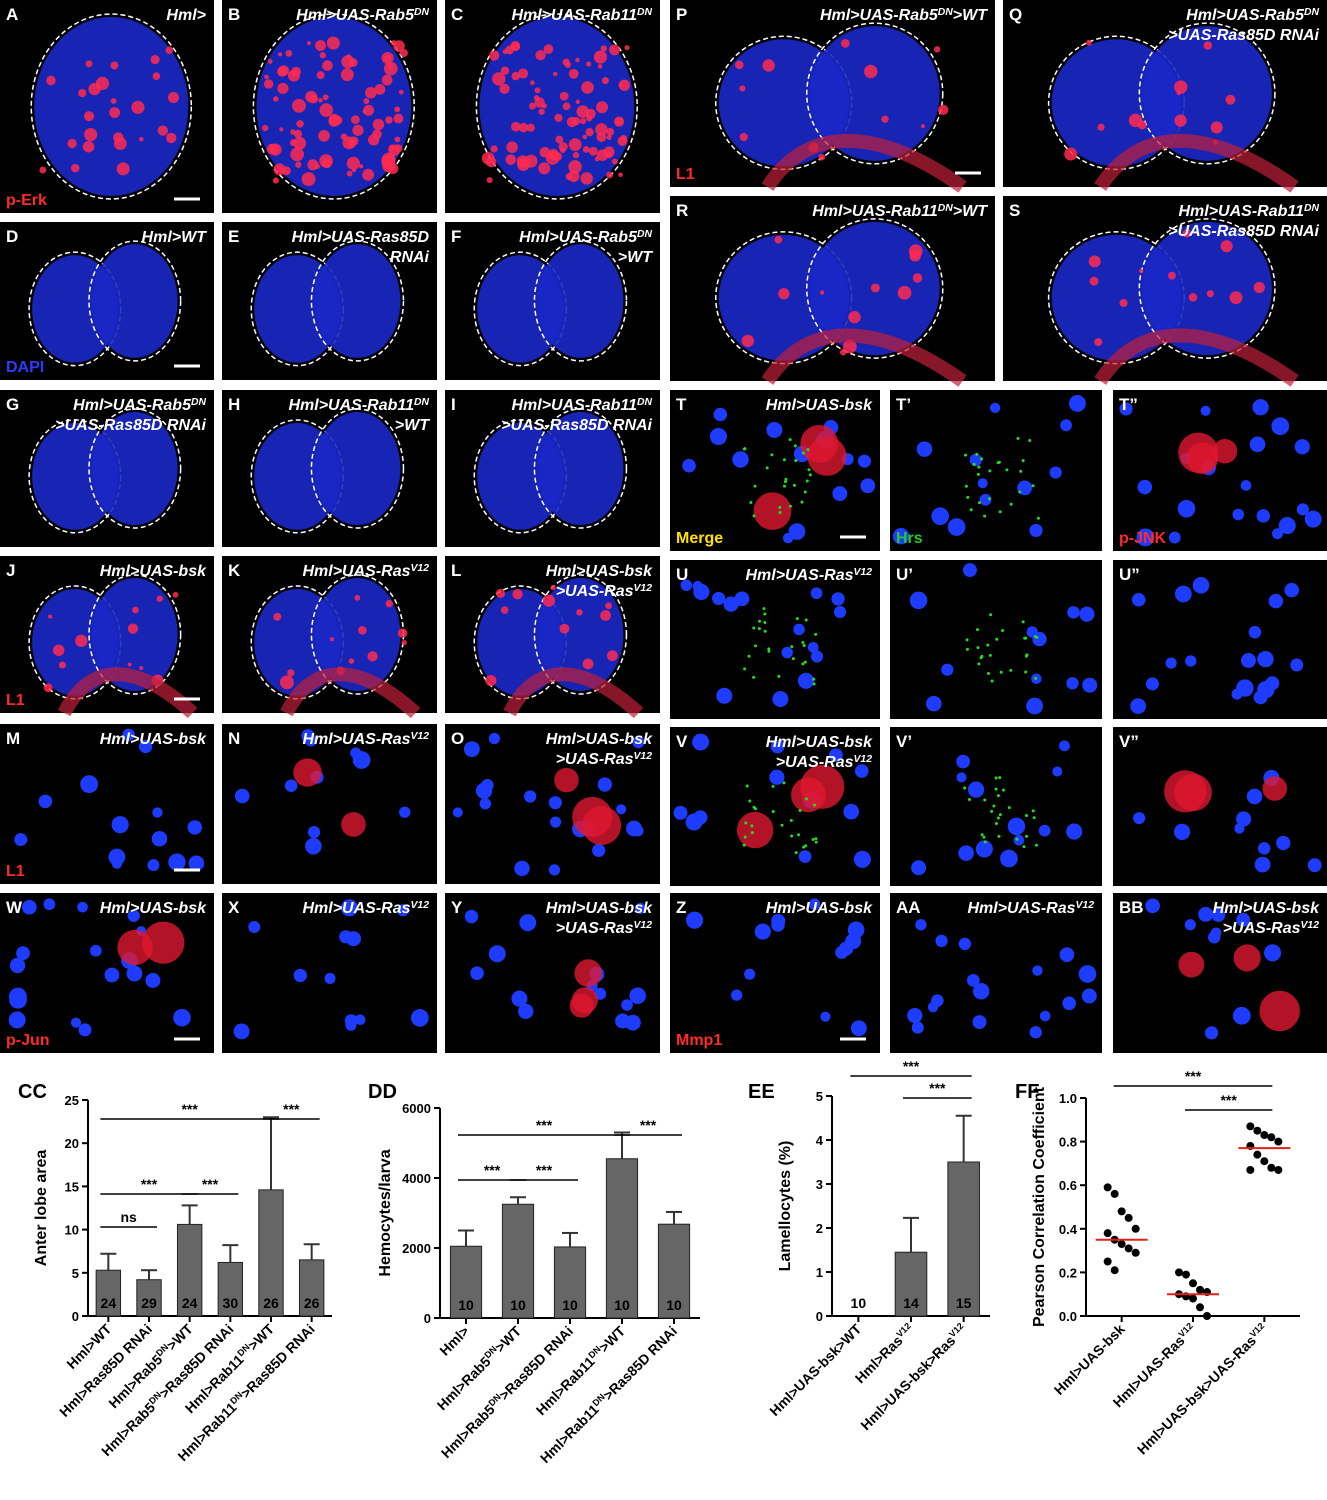  I want to click on text-segment: >WT, so click(970, 15).